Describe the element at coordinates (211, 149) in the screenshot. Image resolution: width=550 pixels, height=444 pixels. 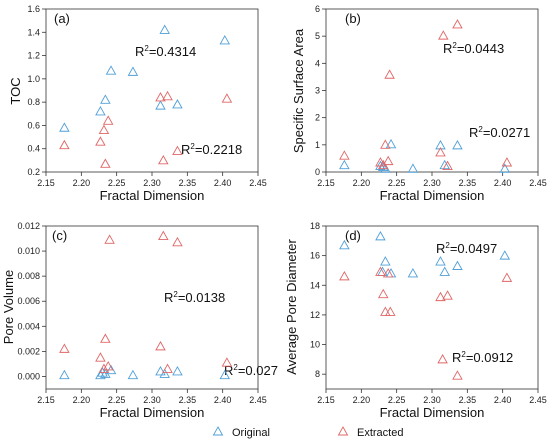
I see `panel-a-r2-extracted: R2=0.2218` at that location.